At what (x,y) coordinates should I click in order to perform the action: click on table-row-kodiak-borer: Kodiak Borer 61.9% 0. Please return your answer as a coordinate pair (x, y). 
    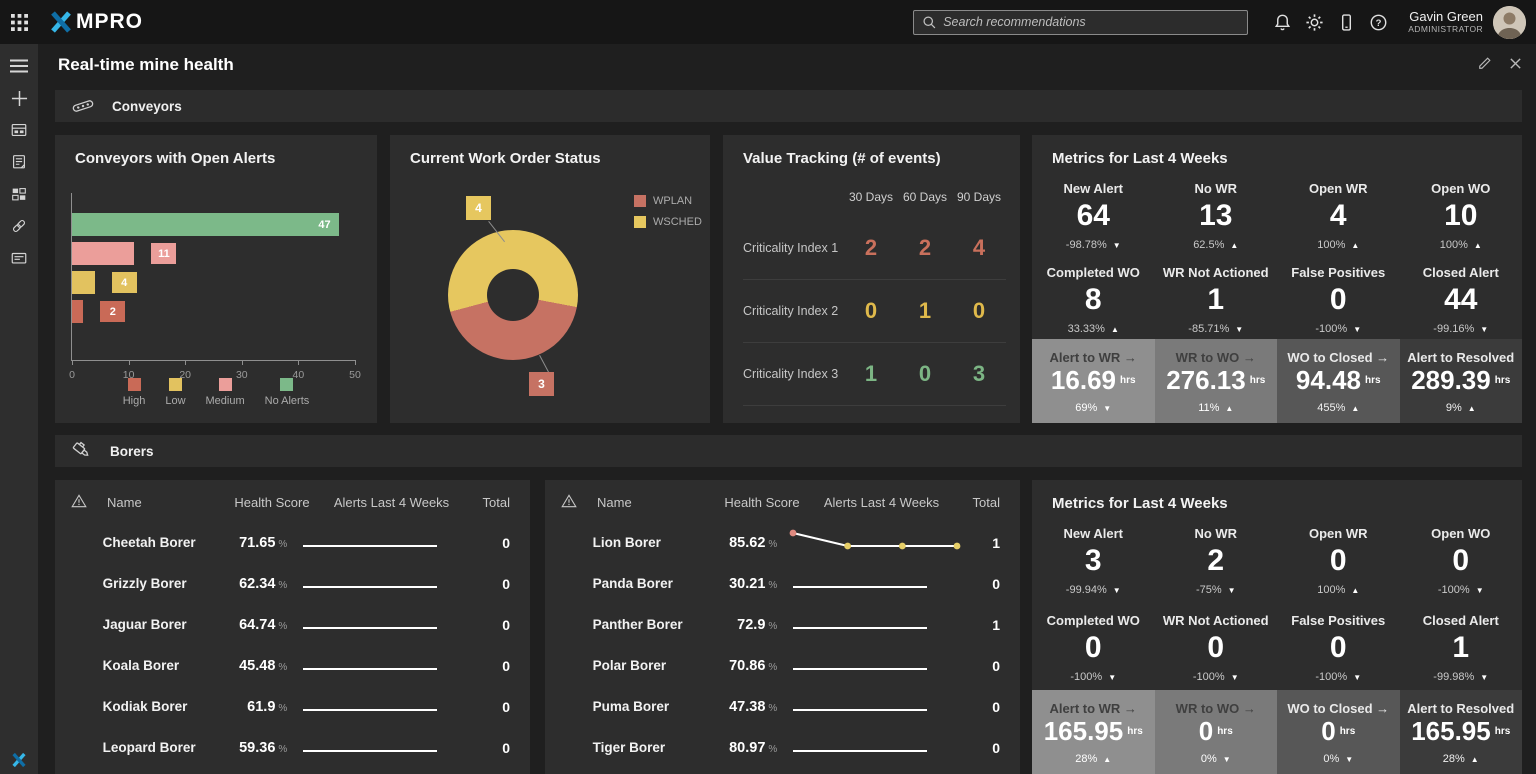
    Looking at the image, I should click on (292, 706).